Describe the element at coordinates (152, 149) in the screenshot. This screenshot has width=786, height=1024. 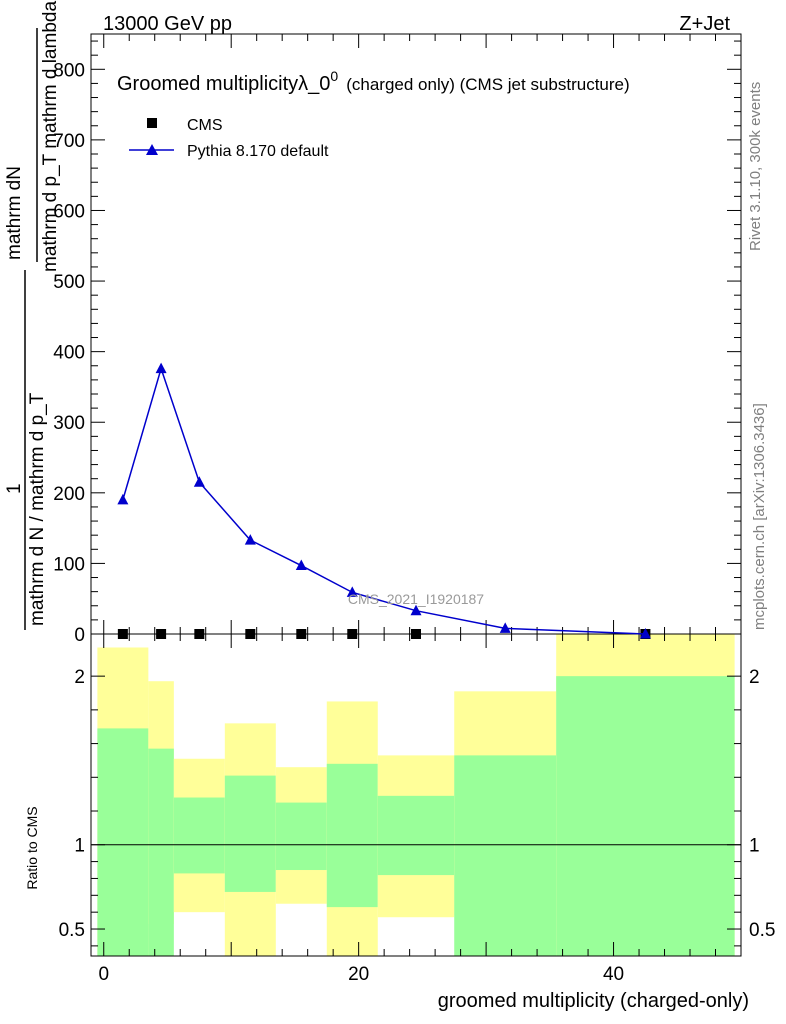
I see `legend-marker-pythia` at that location.